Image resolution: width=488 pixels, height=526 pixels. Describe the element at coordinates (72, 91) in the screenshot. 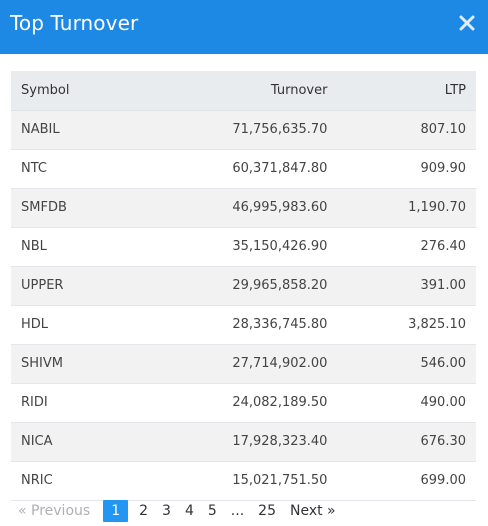

I see `column-header-symbol: Symbol` at that location.